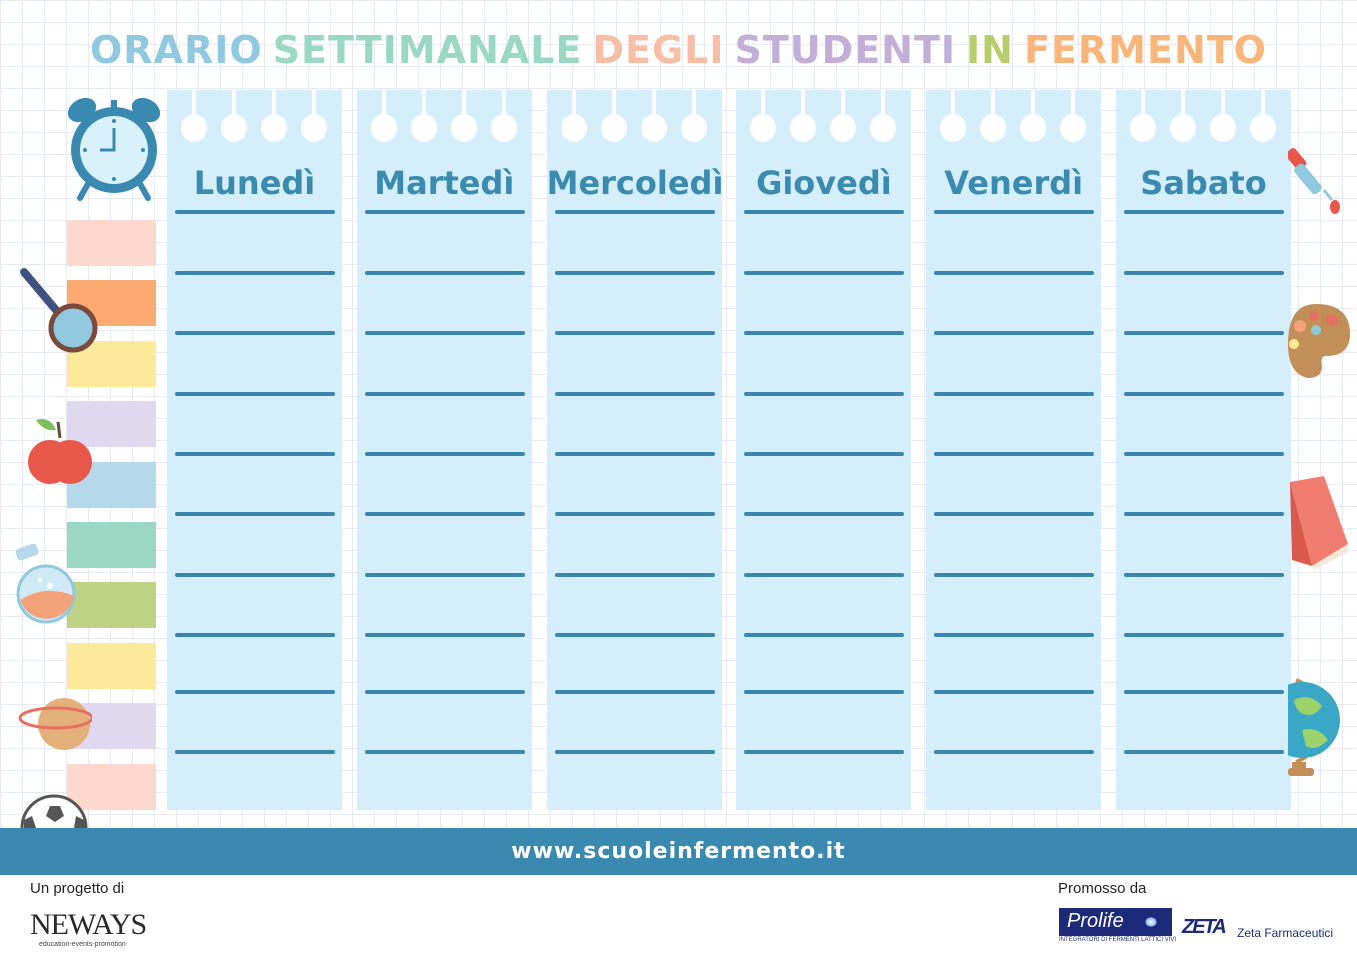  Describe the element at coordinates (678, 851) in the screenshot. I see `website-url: www.scuoleinfermento.it` at that location.